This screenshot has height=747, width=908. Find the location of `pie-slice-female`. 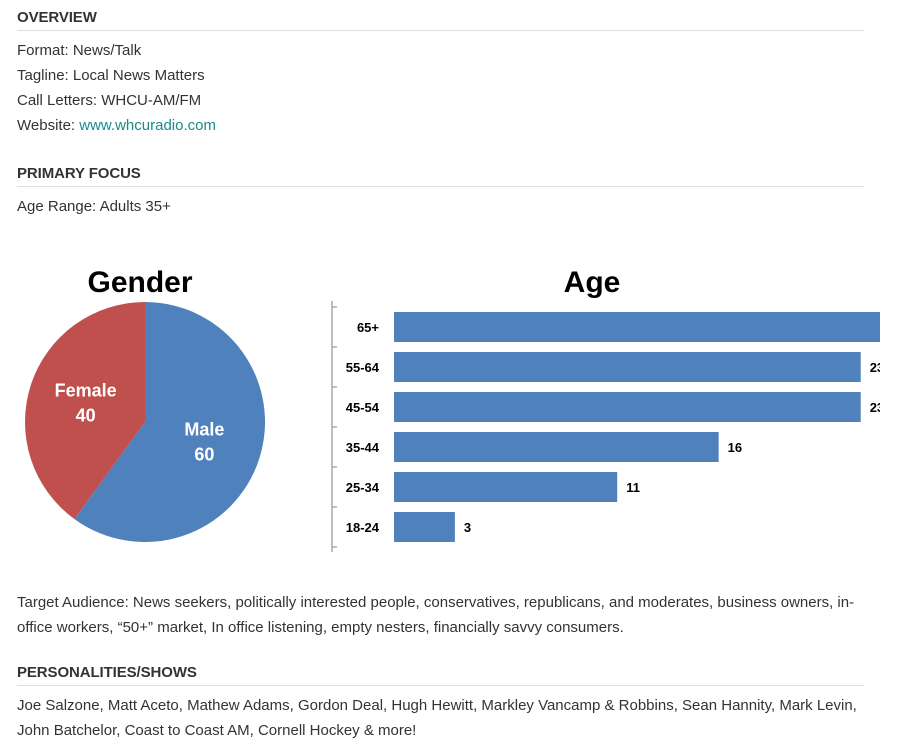

pie-slice-female is located at coordinates (85, 411).